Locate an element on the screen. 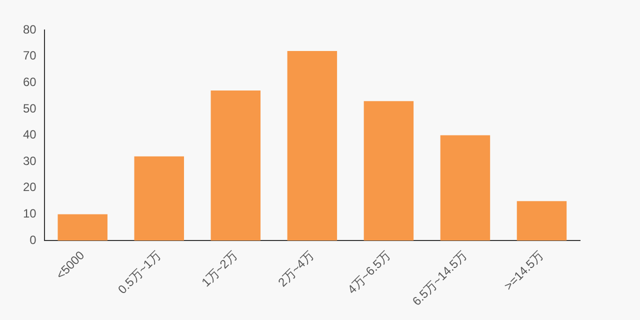  y-tick-label: 60 is located at coordinates (29, 81).